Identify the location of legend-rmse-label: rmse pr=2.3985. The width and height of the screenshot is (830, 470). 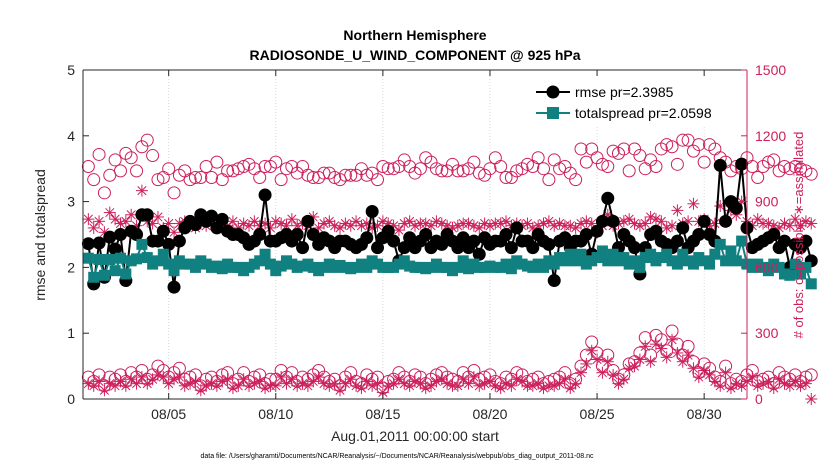
(624, 92).